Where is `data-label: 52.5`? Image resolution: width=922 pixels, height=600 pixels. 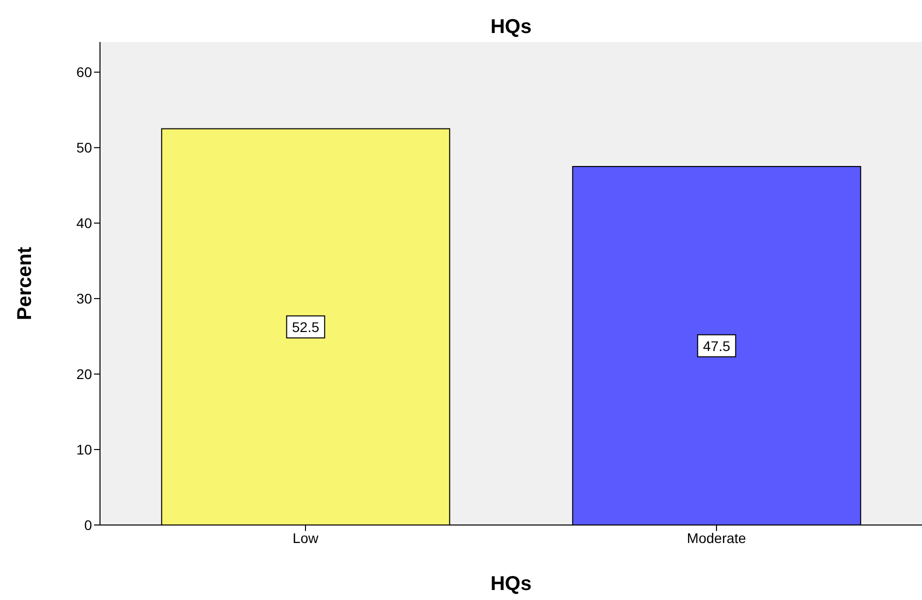
data-label: 52.5 is located at coordinates (306, 326).